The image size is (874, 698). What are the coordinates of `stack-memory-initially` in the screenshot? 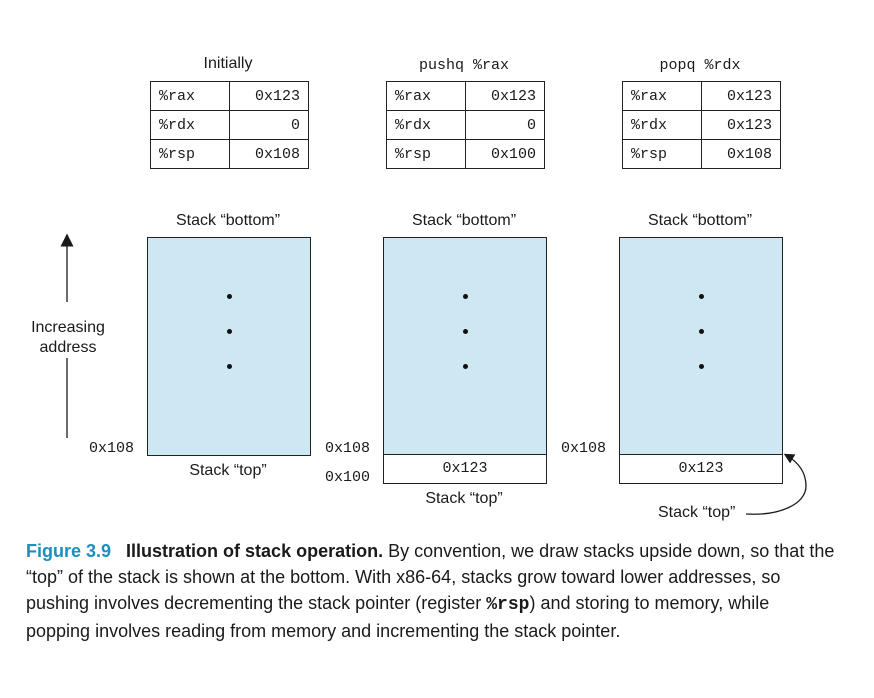 It's located at (229, 346).